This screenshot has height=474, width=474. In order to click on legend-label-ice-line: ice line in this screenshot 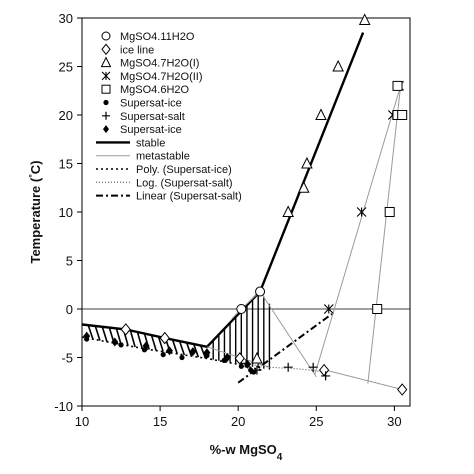, I will do `click(137, 50)`.